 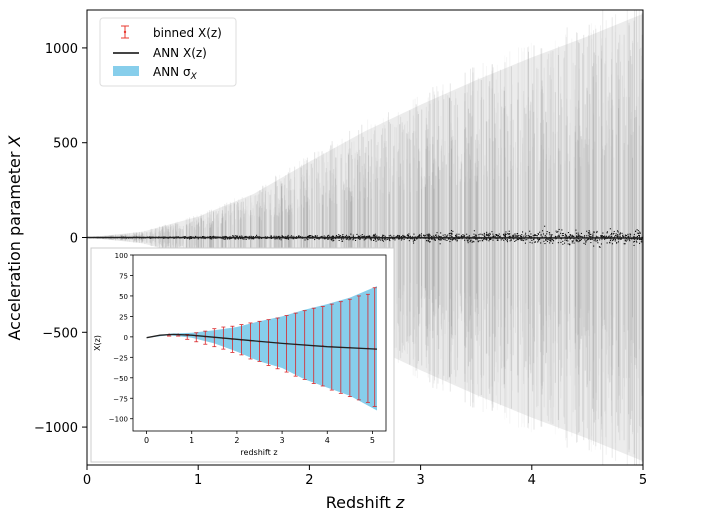 I want to click on ann-x-line, so click(x=365, y=237).